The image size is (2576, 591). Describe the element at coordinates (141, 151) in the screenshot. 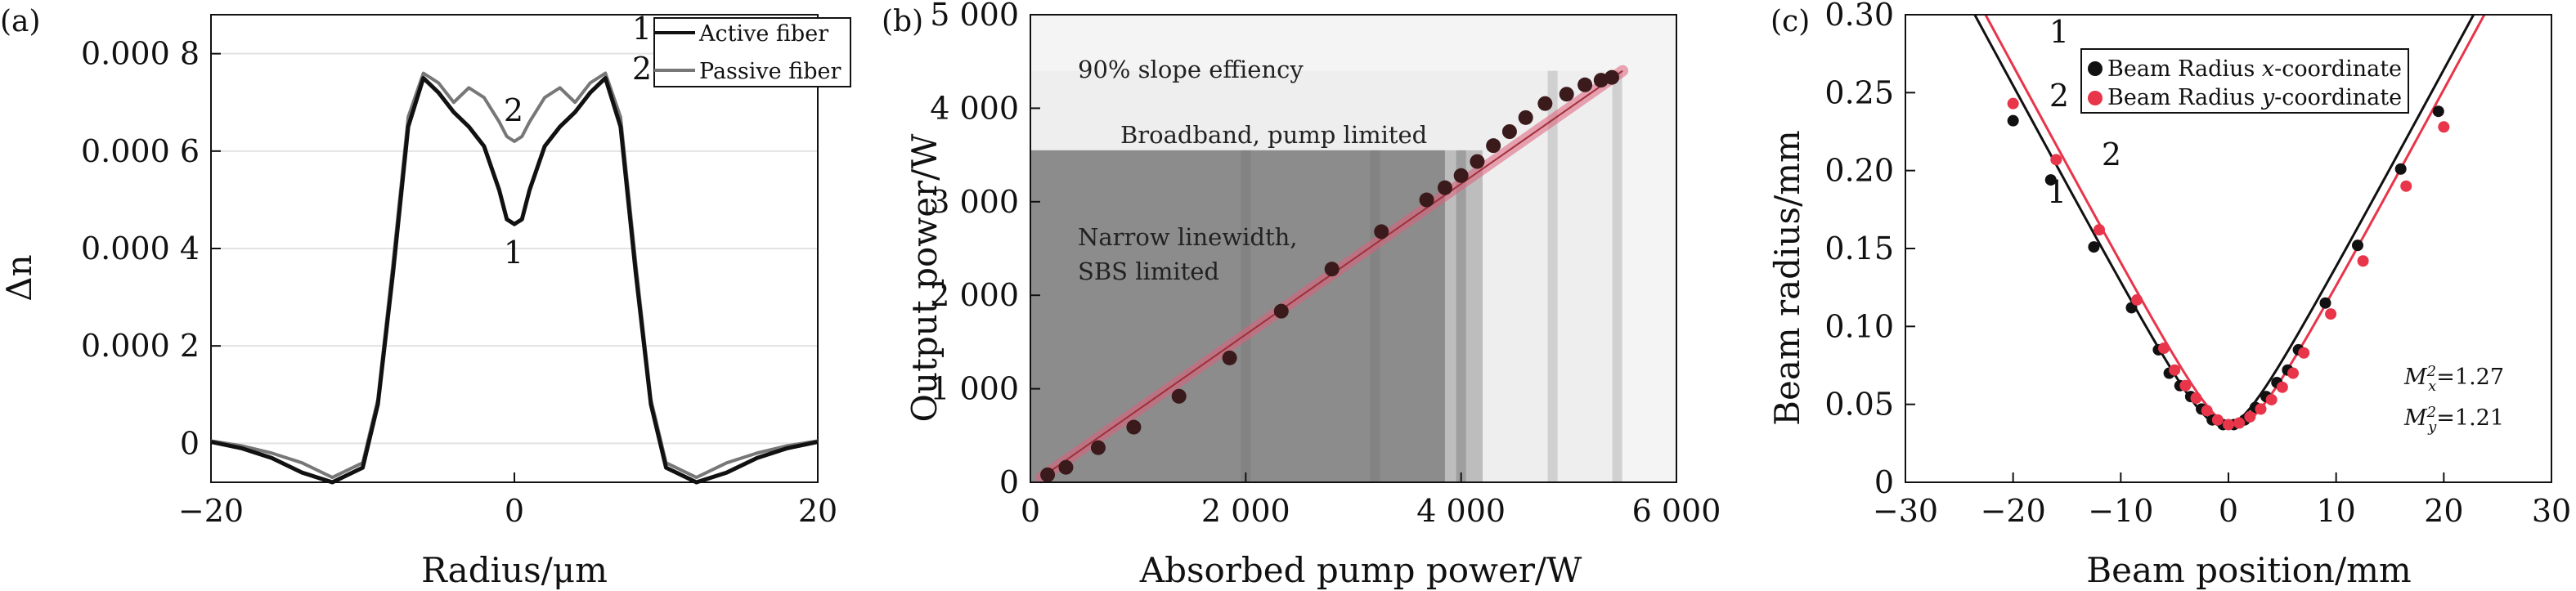

I see `panel-a-y-tick-label: 0.000 6` at that location.